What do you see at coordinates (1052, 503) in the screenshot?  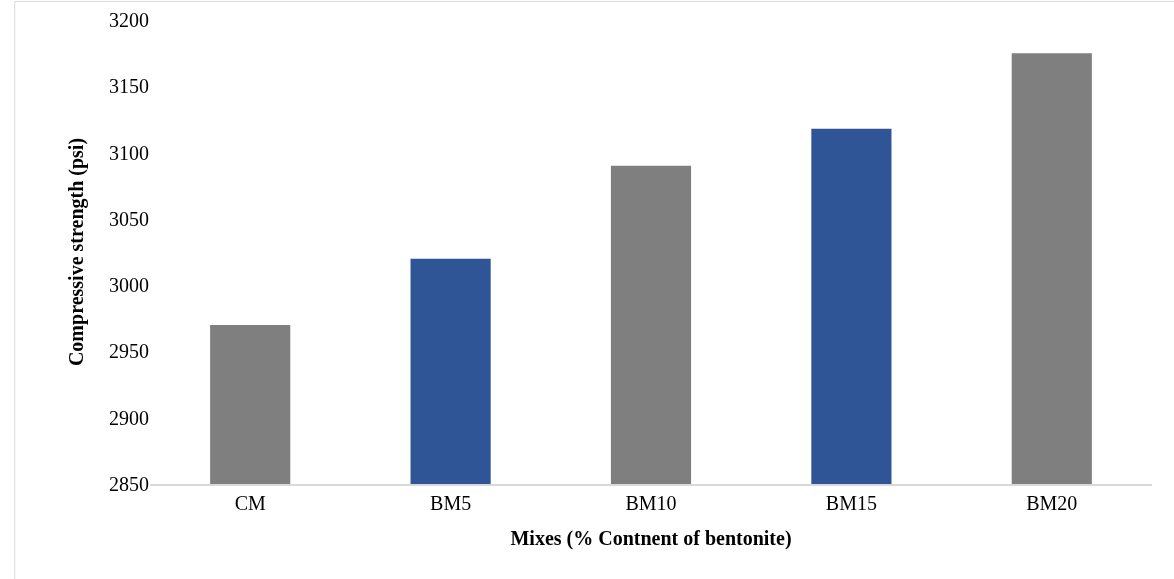 I see `x-tick-label: BM20` at bounding box center [1052, 503].